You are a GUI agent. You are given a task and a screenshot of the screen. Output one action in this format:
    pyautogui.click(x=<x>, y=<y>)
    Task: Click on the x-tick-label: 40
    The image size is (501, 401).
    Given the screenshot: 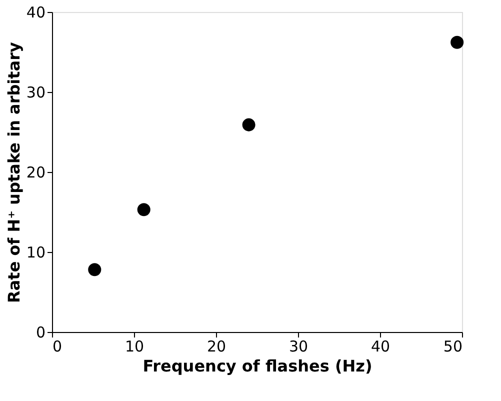 What is the action you would take?
    pyautogui.click(x=380, y=347)
    